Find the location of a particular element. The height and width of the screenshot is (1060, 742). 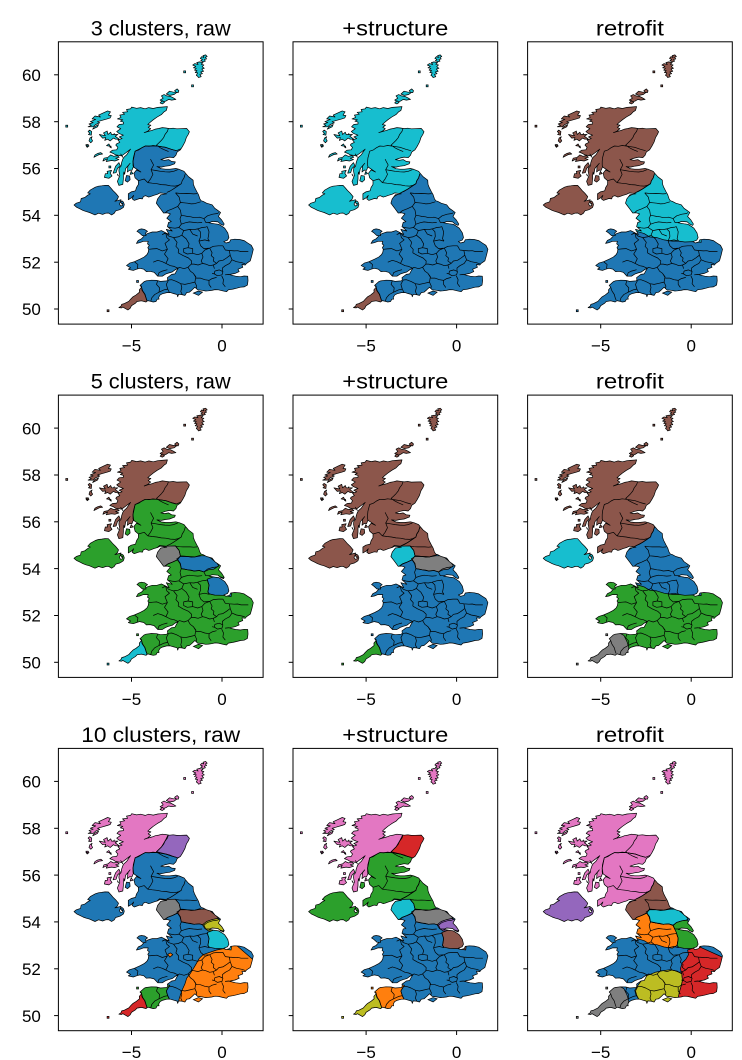

svg-text: 3 clusters, raw is located at coordinates (161, 28).